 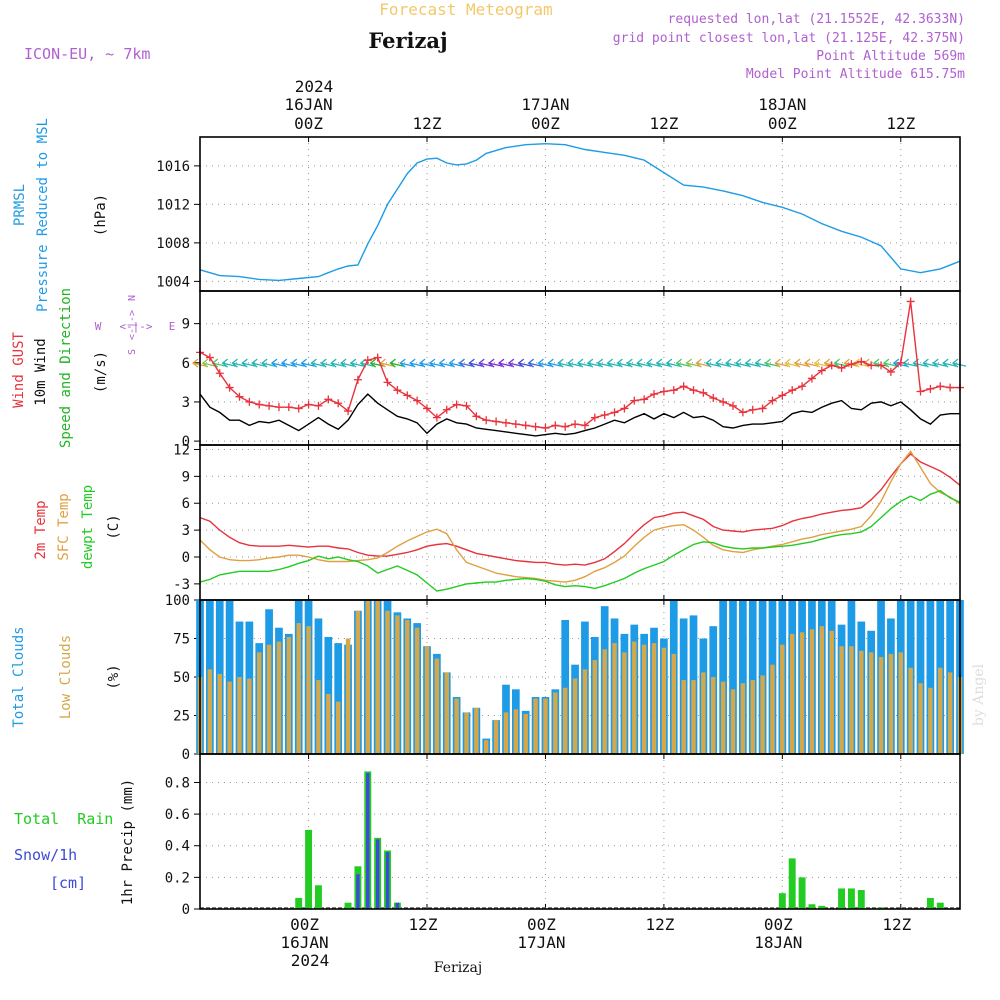 What do you see at coordinates (579, 415) in the screenshot?
I see `series-line-10m-wind` at bounding box center [579, 415].